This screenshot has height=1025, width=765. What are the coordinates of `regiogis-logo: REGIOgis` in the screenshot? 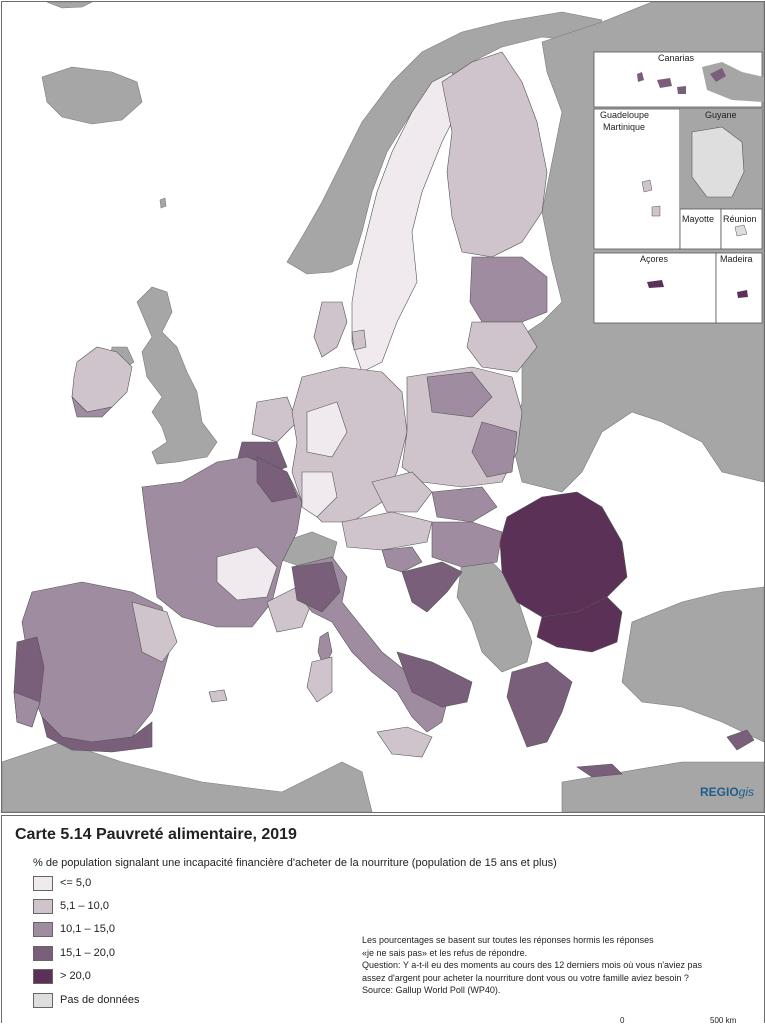 It's located at (727, 792).